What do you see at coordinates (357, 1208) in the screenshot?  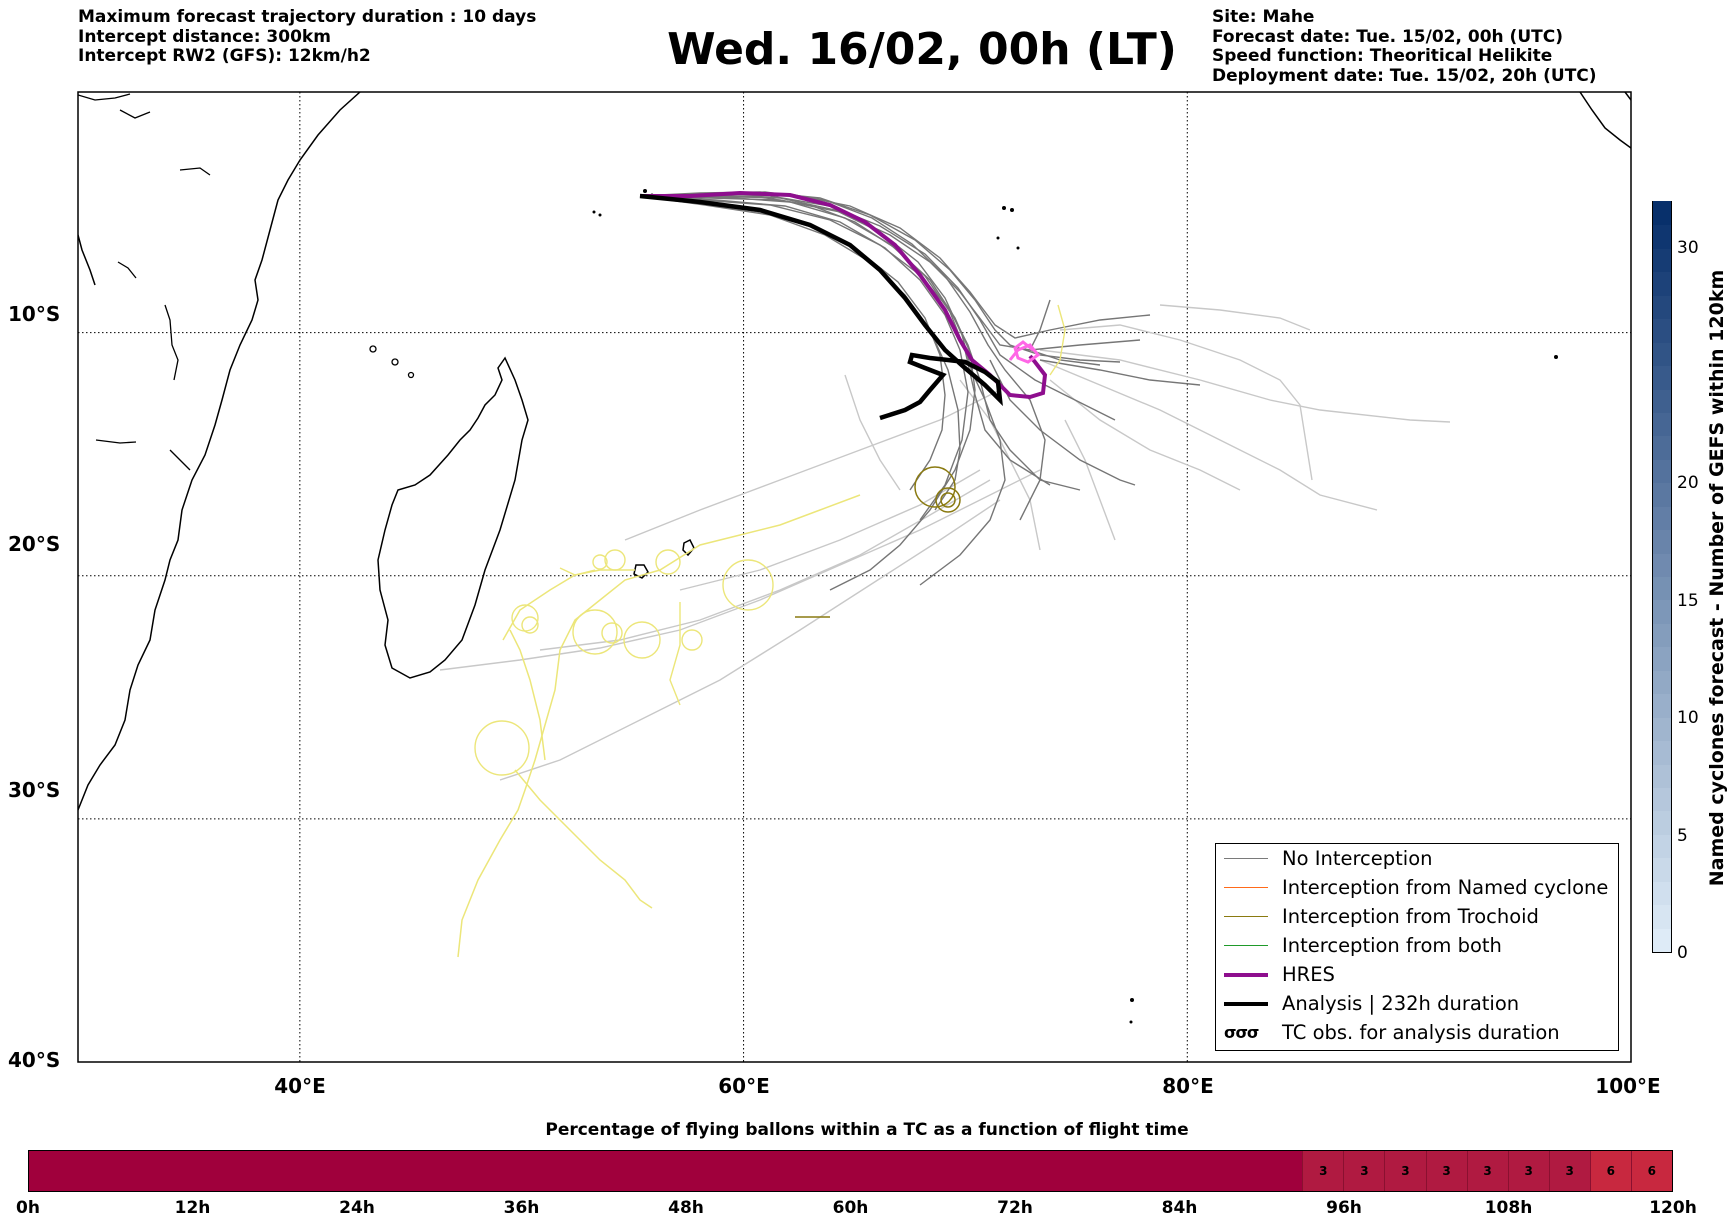 I see `flight-time-tick-label: 24h` at bounding box center [357, 1208].